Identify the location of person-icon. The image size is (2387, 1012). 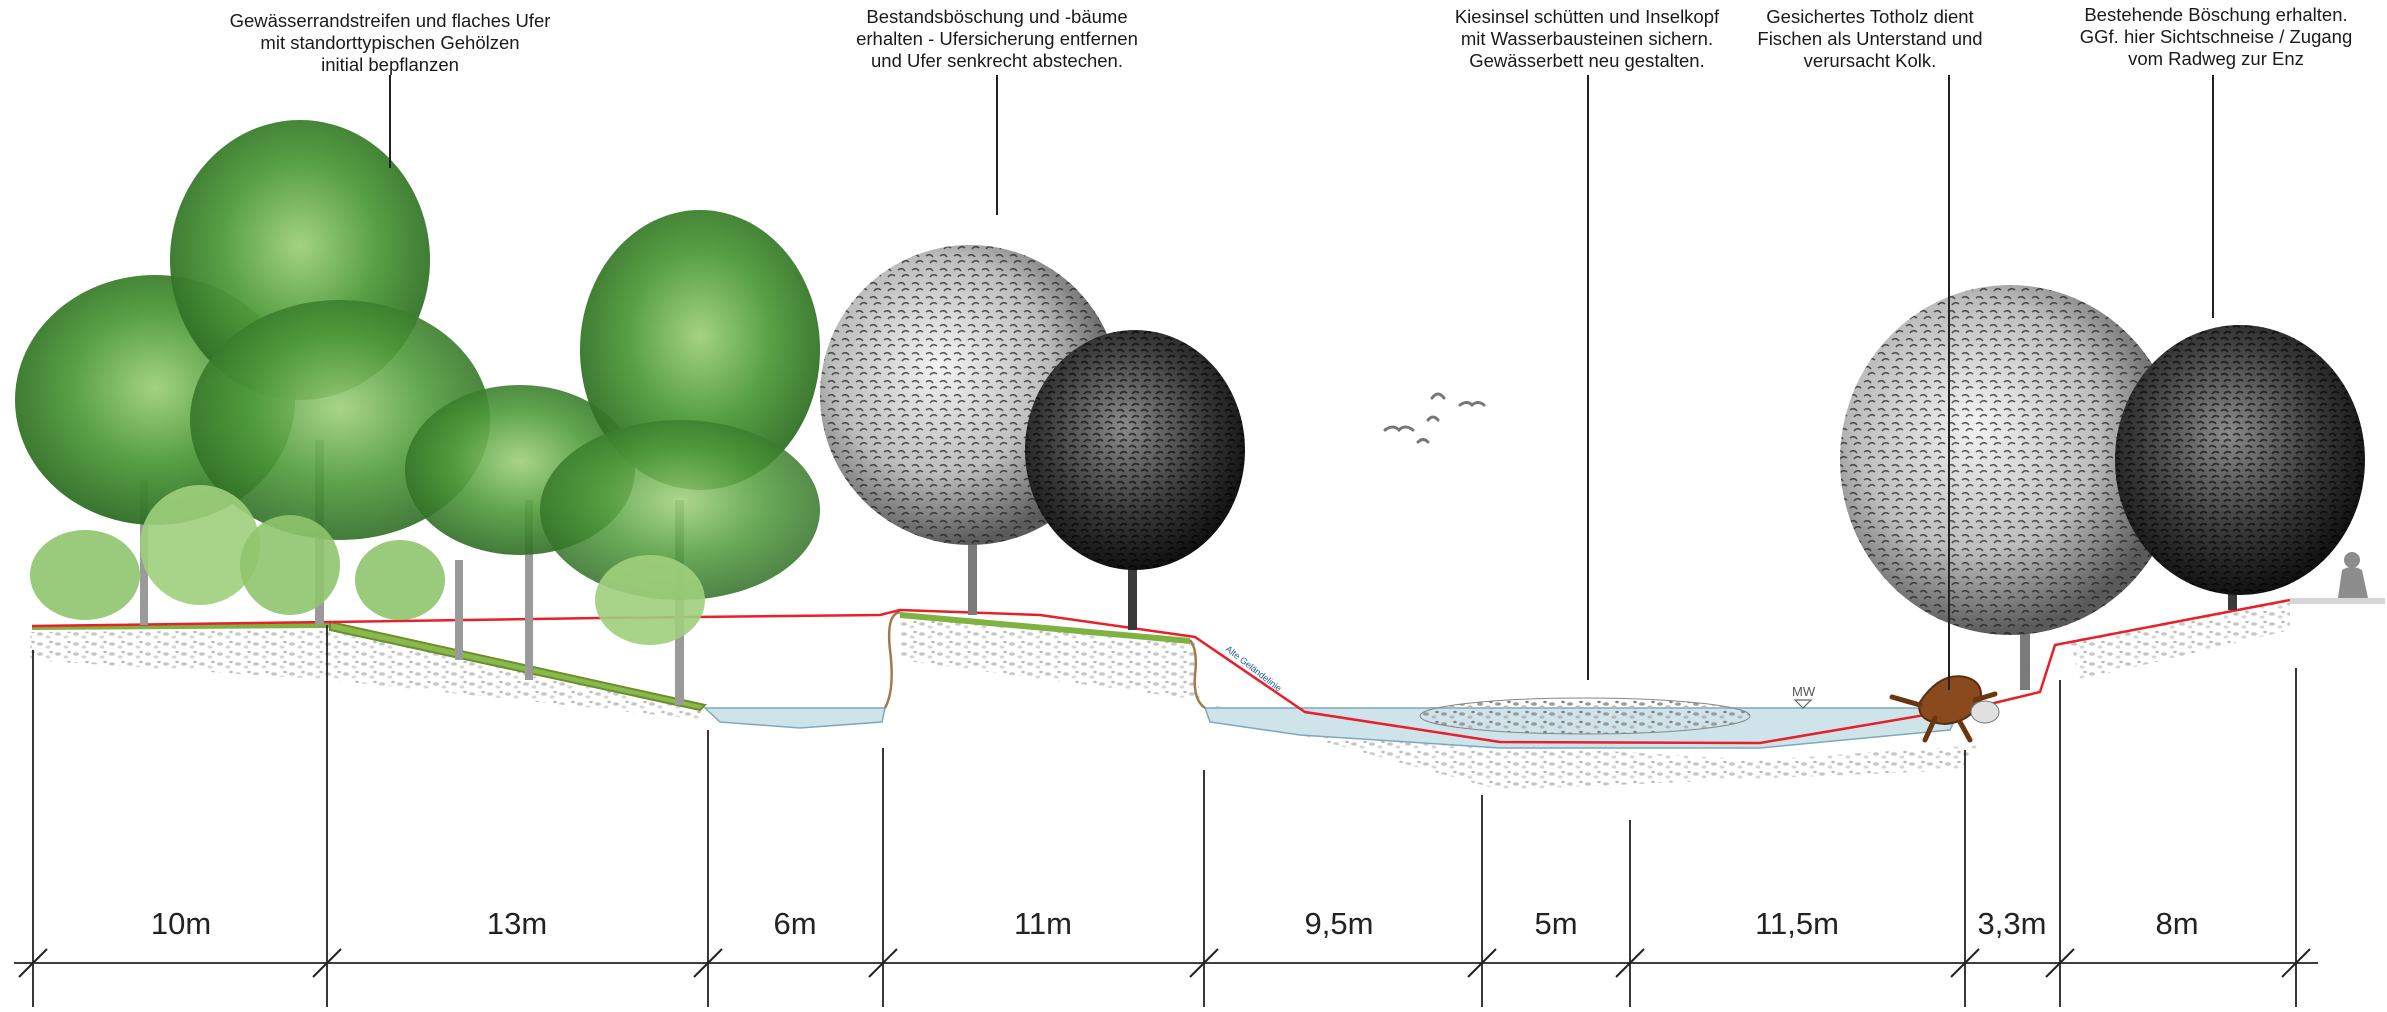
(2353, 575).